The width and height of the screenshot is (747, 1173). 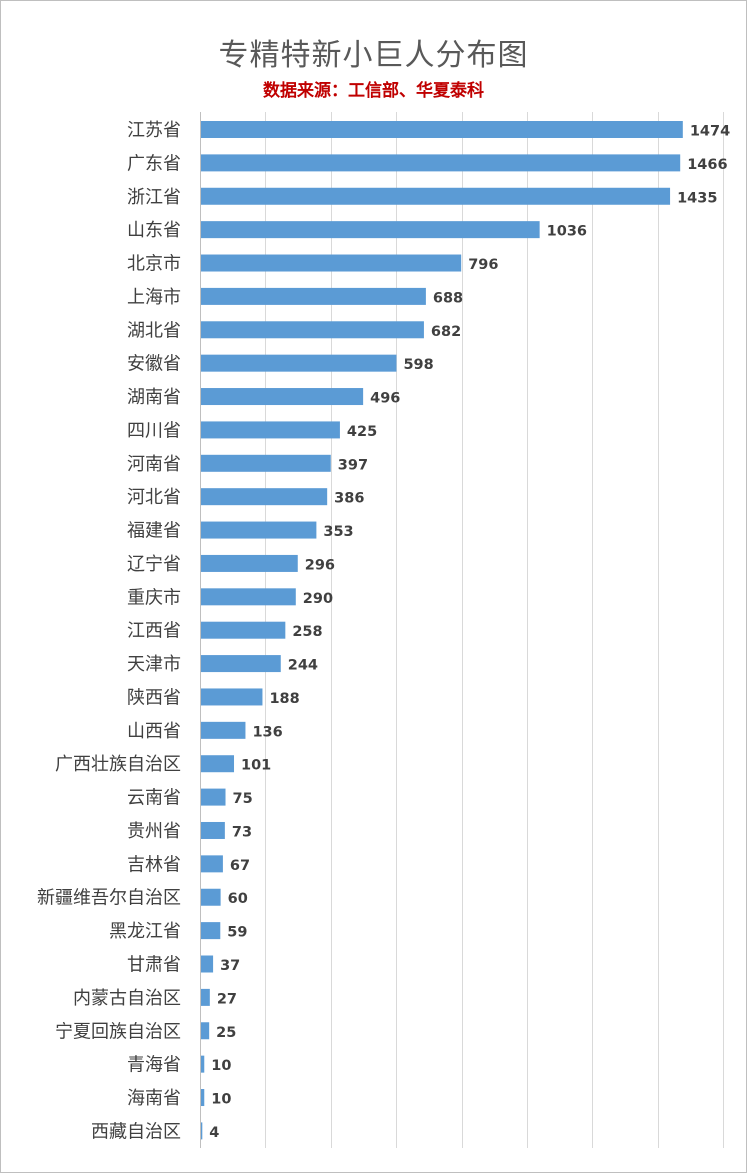 What do you see at coordinates (109, 898) in the screenshot?
I see `category-label: 新疆维吾尔自治区` at bounding box center [109, 898].